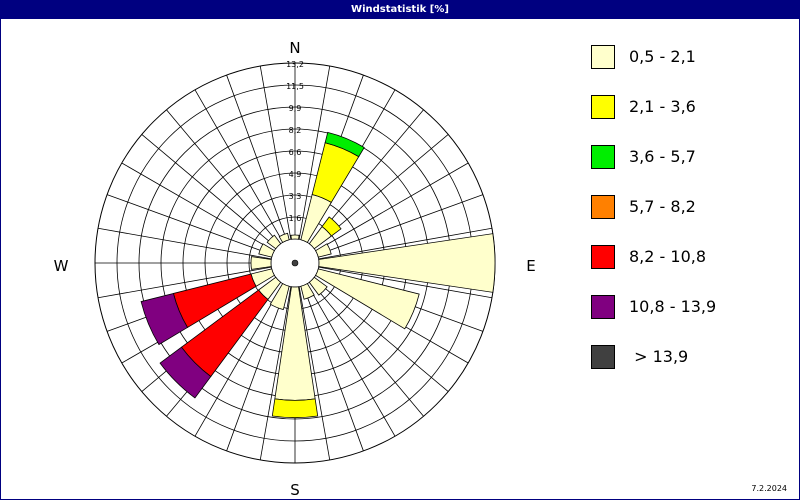  What do you see at coordinates (662, 156) in the screenshot?
I see `legend-label: 3,6 - 5,7` at bounding box center [662, 156].